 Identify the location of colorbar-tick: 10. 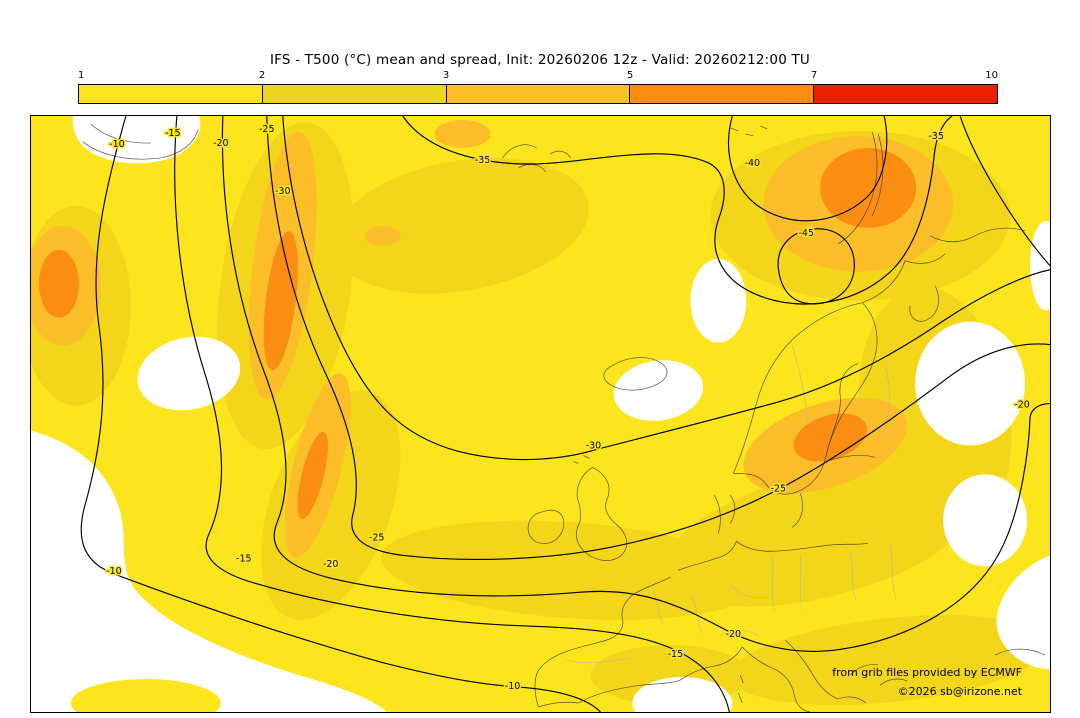
(991, 75).